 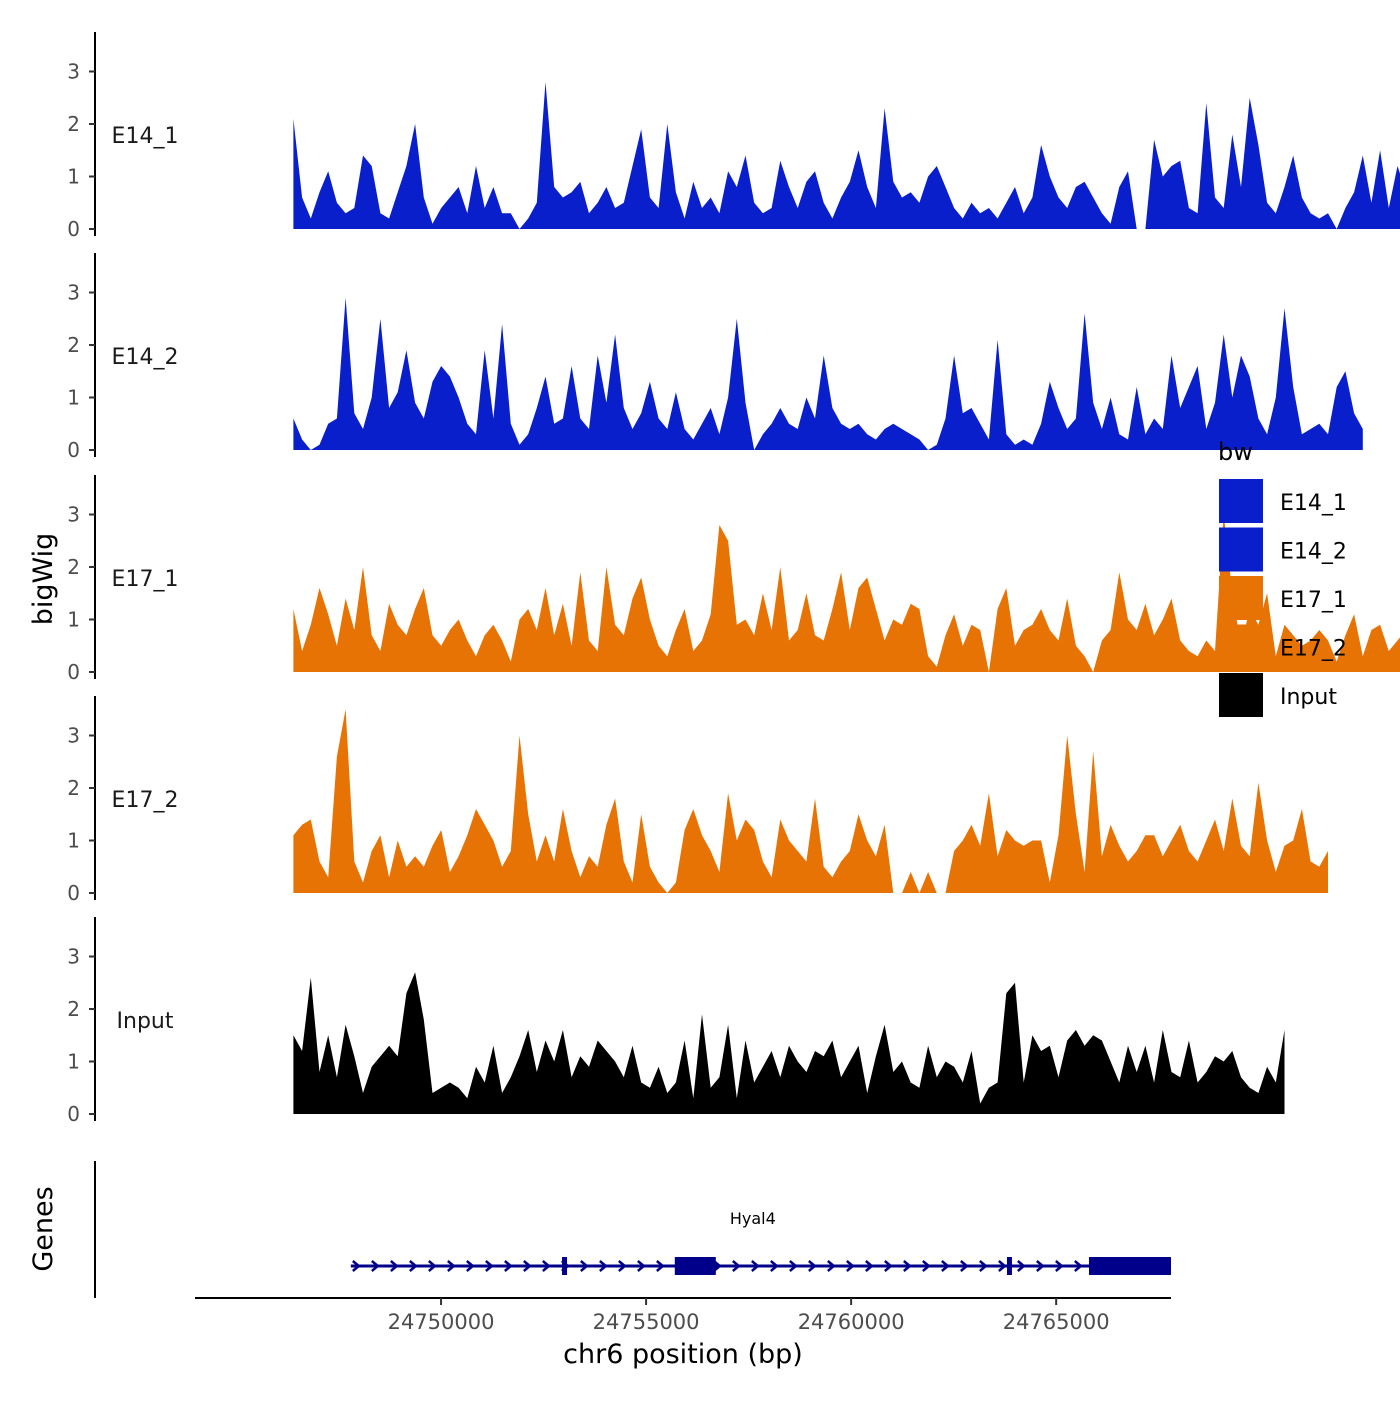 I want to click on x-tick-label: 24750000, so click(x=441, y=1322).